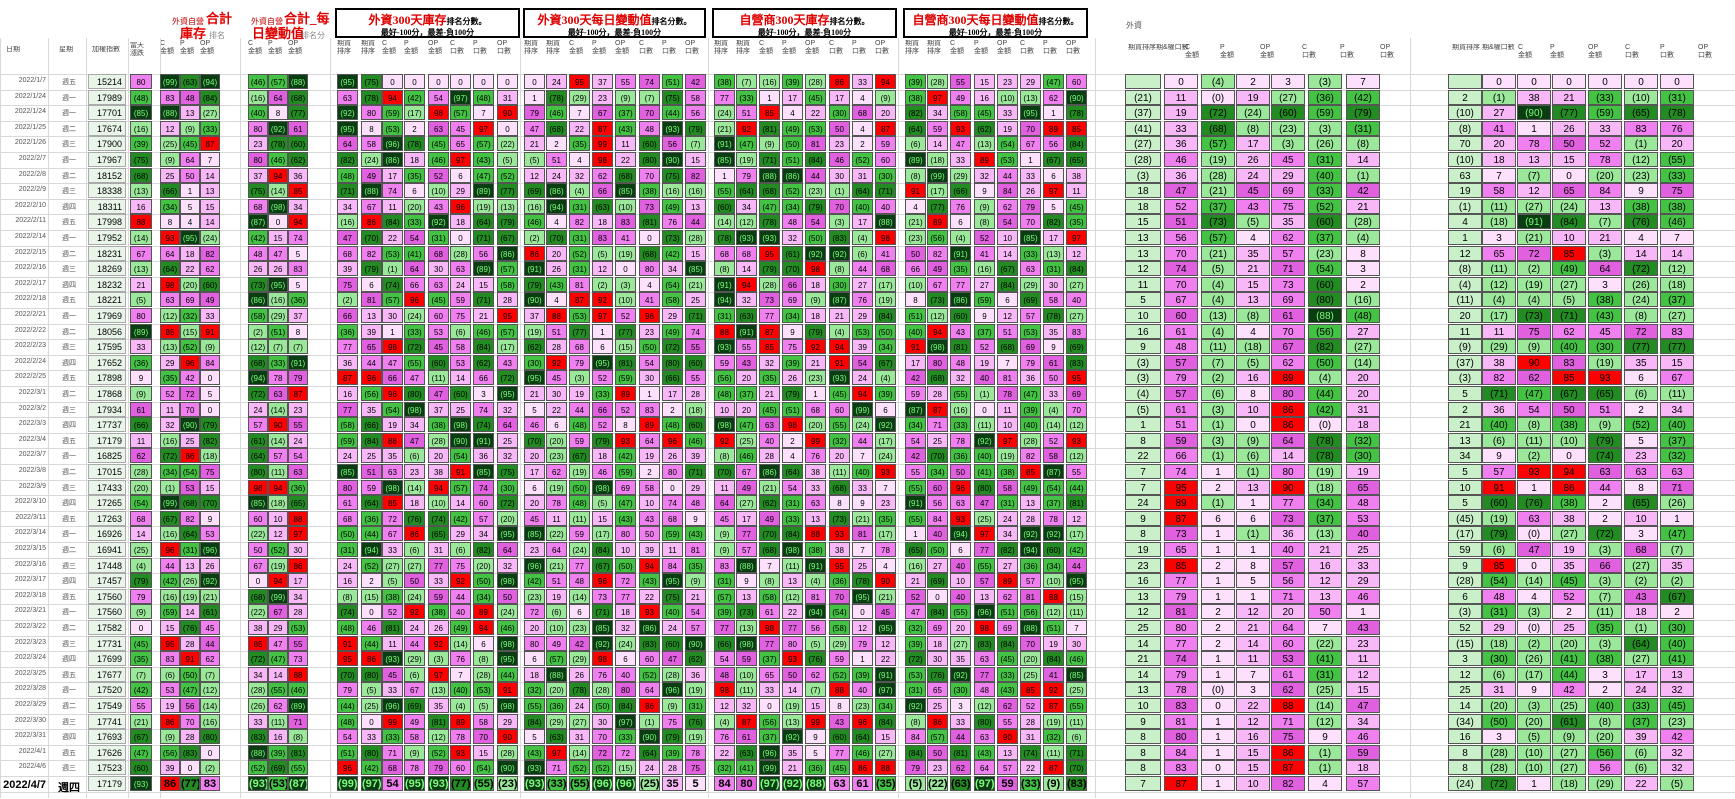  I want to click on right-b-cell: 15, so click(1677, 362).